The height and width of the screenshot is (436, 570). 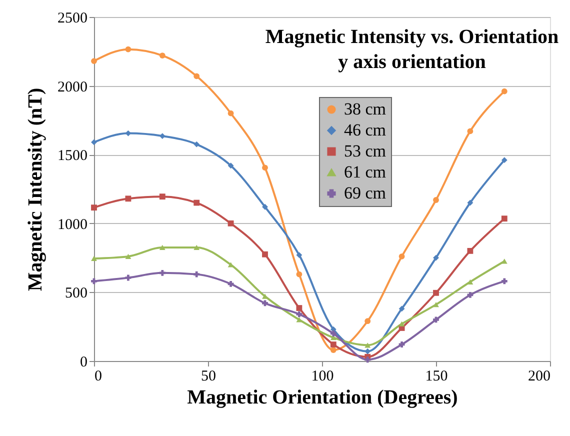 What do you see at coordinates (322, 376) in the screenshot?
I see `x-tick-label: 100` at bounding box center [322, 376].